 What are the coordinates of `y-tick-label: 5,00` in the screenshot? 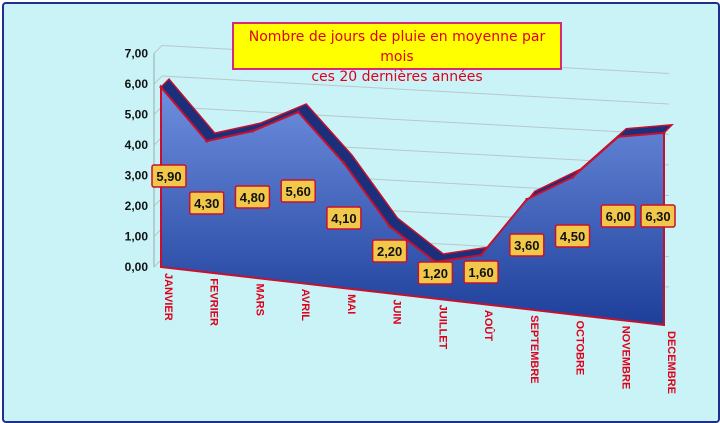 It's located at (137, 115).